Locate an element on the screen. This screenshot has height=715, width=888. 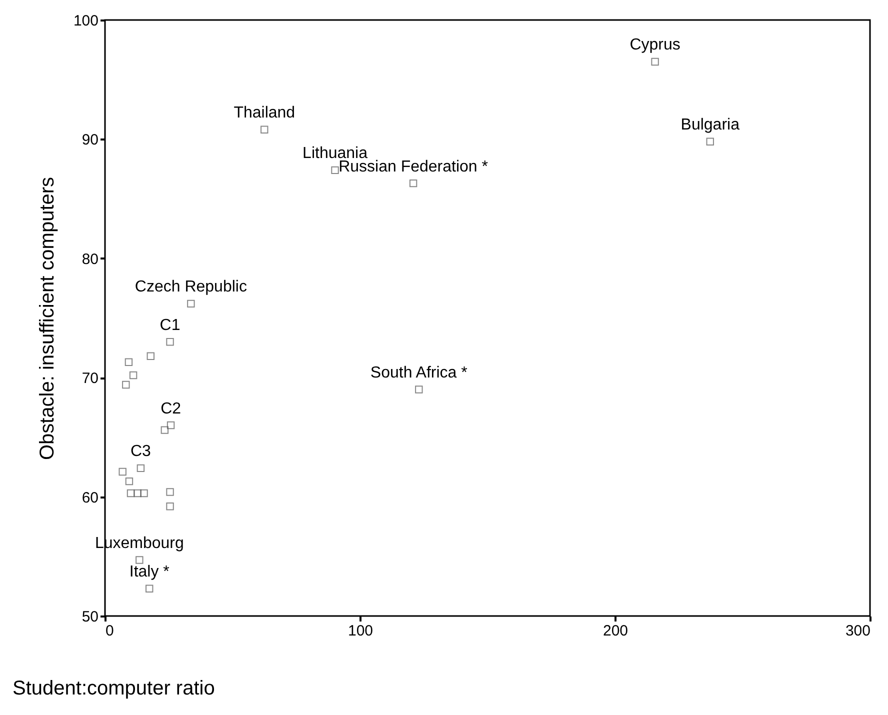
x-tick-label: 300 is located at coordinates (857, 631).